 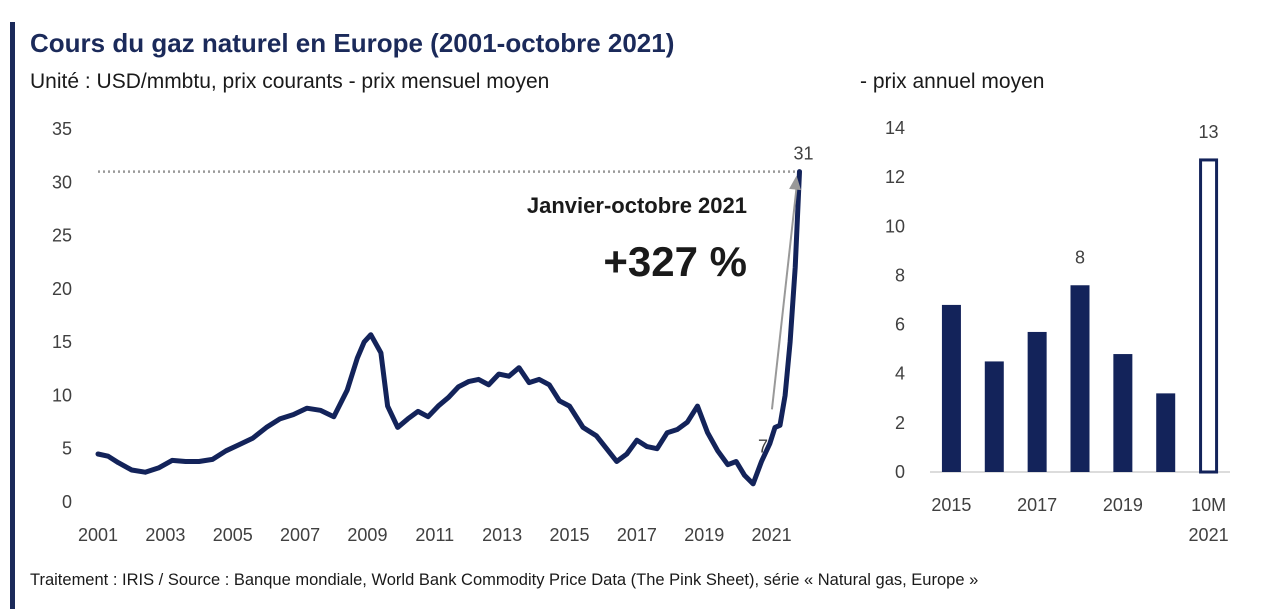 I want to click on data-label: 7, so click(x=763, y=446).